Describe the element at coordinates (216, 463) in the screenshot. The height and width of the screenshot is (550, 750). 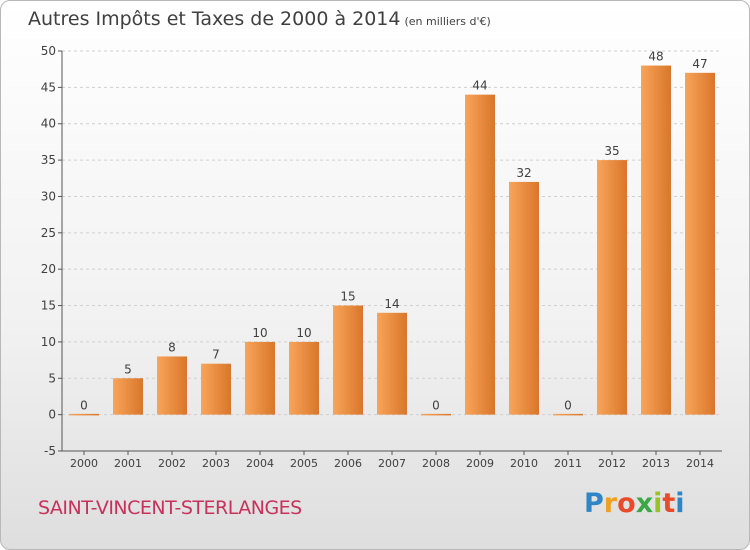
I see `x-tick-label: 2003` at that location.